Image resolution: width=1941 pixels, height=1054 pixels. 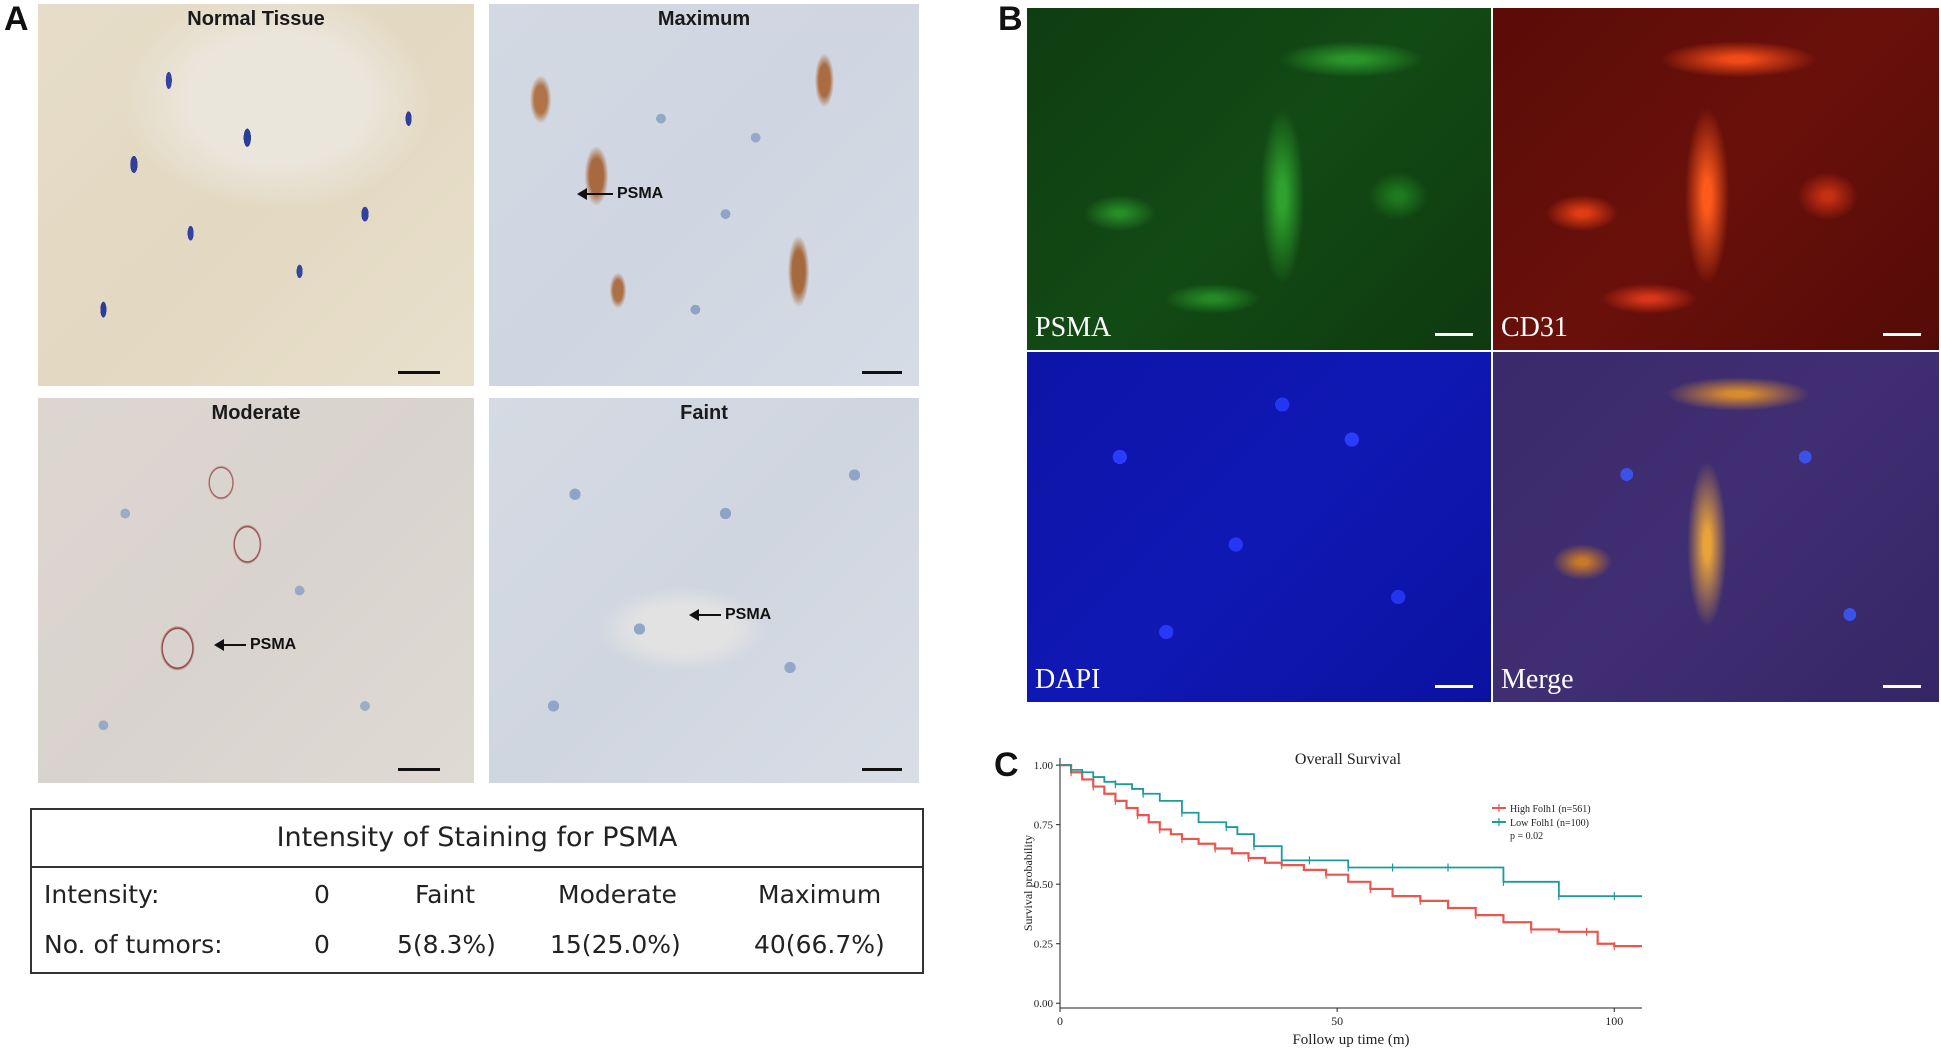 What do you see at coordinates (1716, 527) in the screenshot?
I see `fluorescence-merge-image: Merge` at bounding box center [1716, 527].